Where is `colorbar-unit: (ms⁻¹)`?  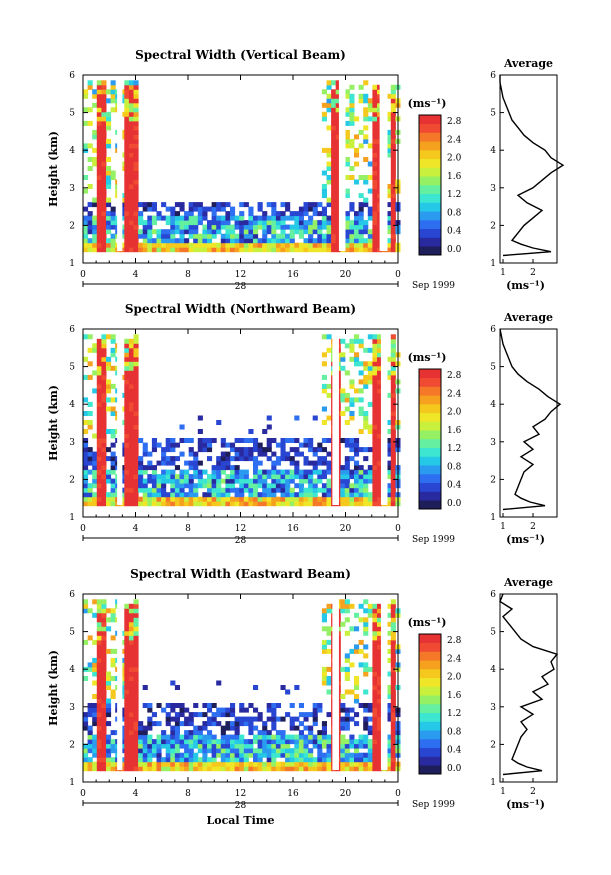 colorbar-unit: (ms⁻¹) is located at coordinates (427, 622).